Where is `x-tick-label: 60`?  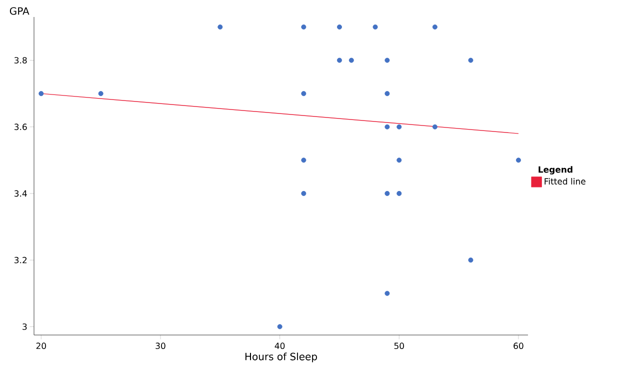
x-tick-label: 60 is located at coordinates (519, 346).